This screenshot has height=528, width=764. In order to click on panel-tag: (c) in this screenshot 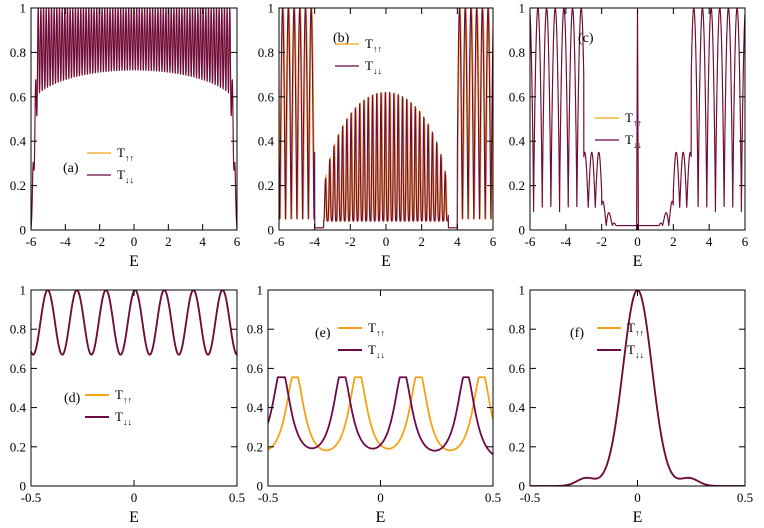, I will do `click(586, 38)`.